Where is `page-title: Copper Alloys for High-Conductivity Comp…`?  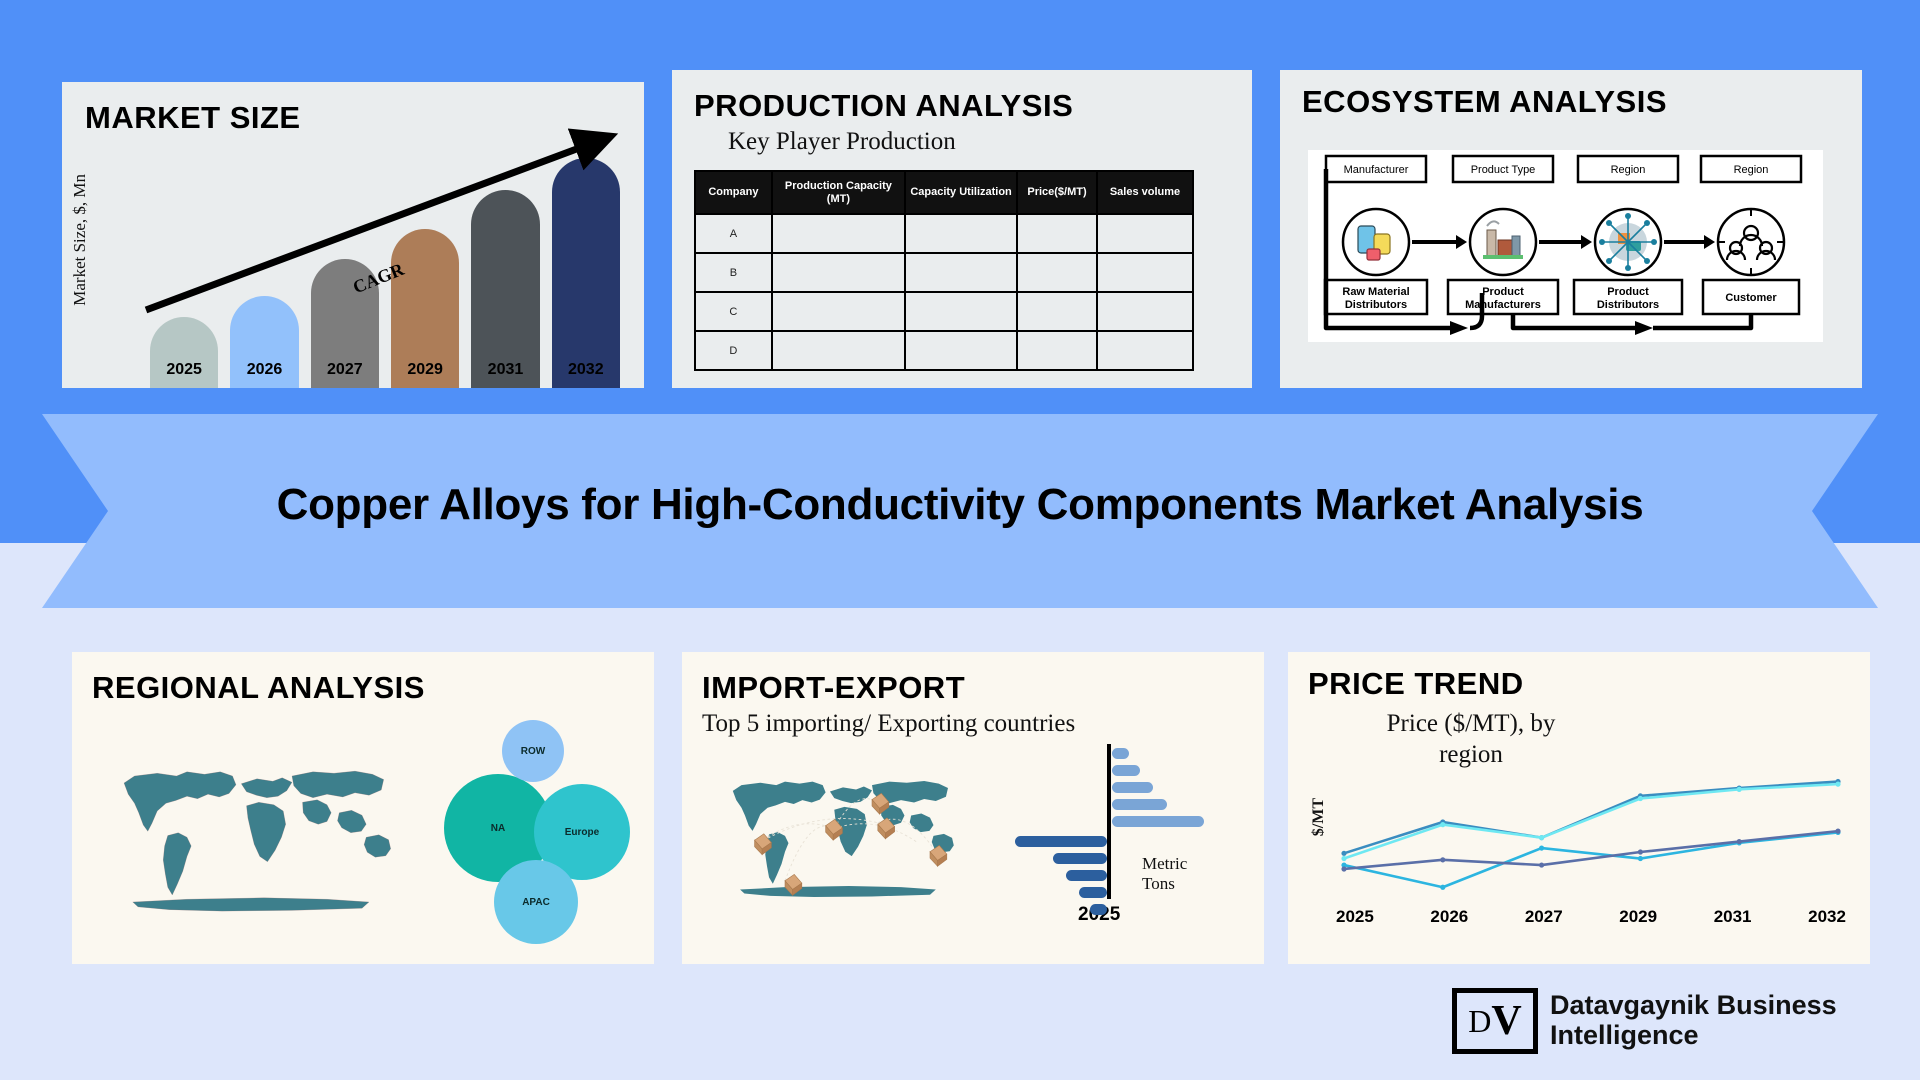 page-title: Copper Alloys for High-Conductivity Comp… is located at coordinates (960, 504).